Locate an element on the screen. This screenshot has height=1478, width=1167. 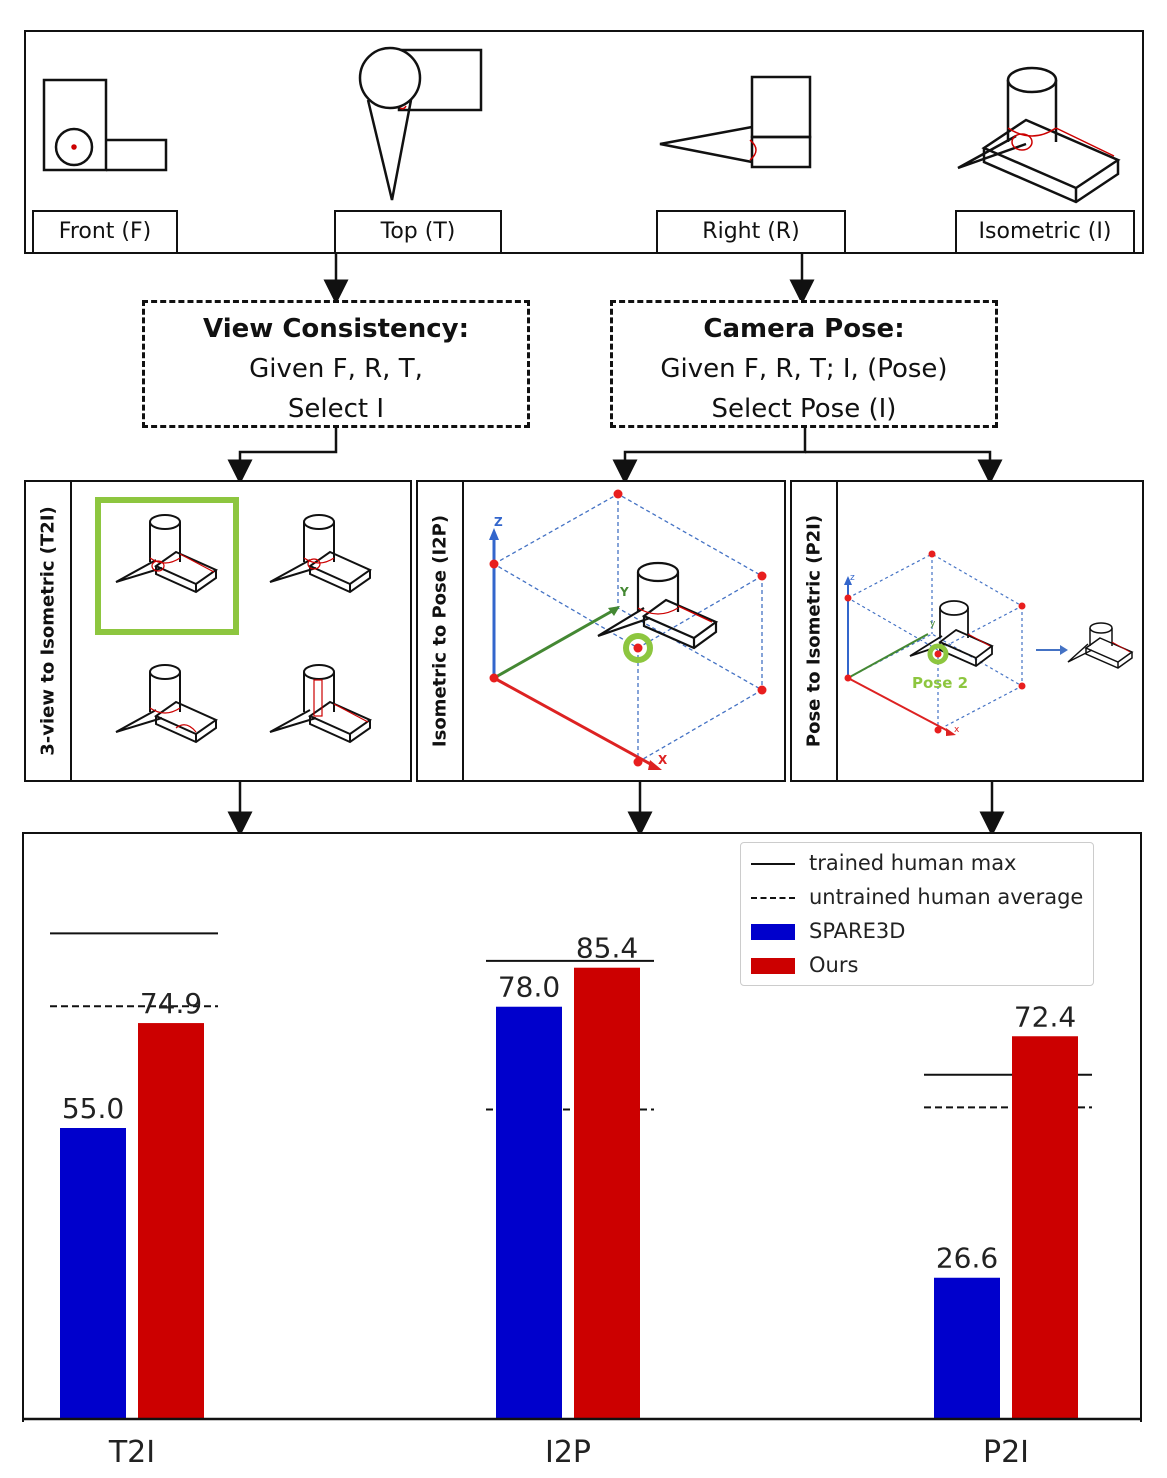
arrow-to-i2p is located at coordinates (709, 456).